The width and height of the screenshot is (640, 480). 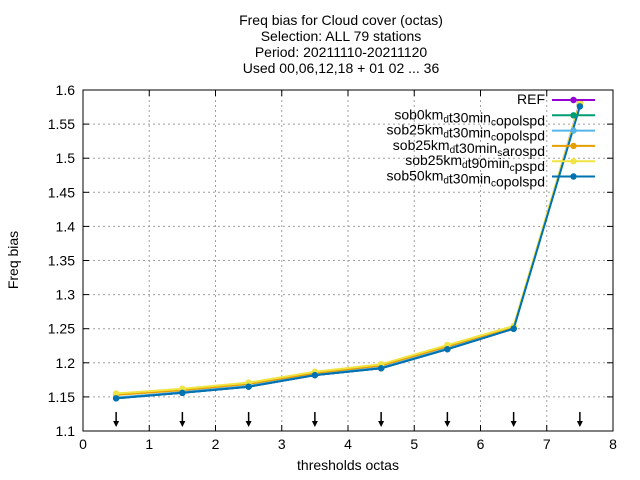 I want to click on y-tick-label: 1.15, so click(x=61, y=397).